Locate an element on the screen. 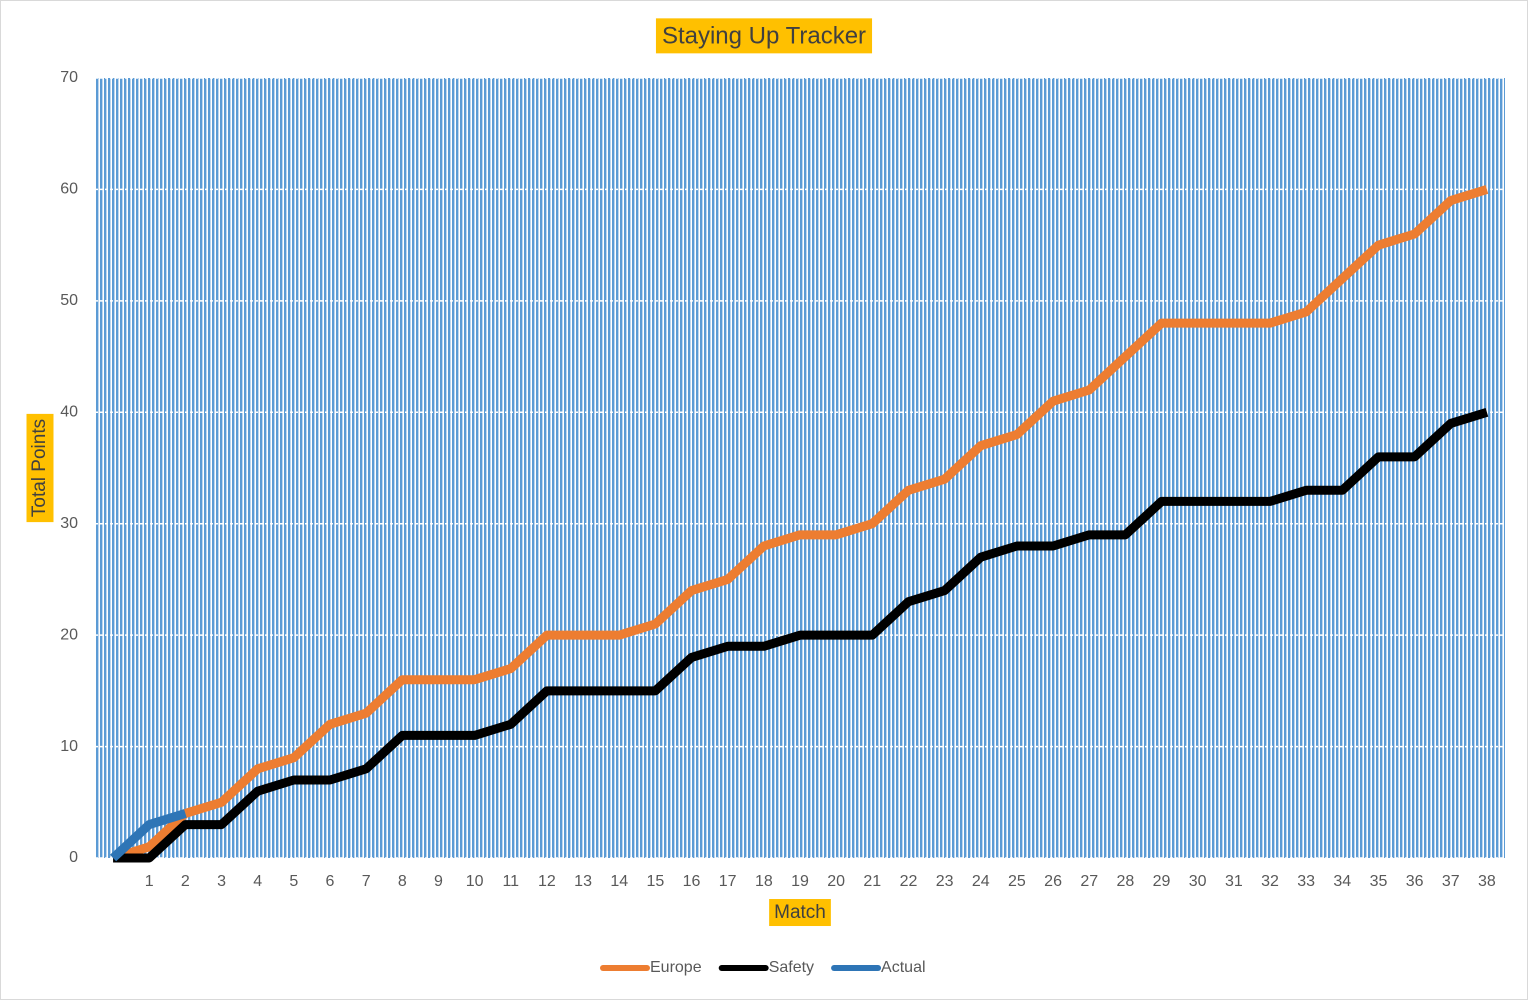 This screenshot has height=1000, width=1528. x-tick-label: 27 is located at coordinates (1089, 881).